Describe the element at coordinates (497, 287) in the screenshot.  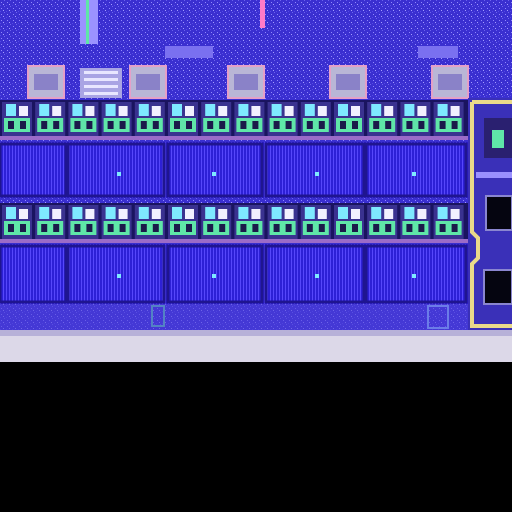
I see `bond-pad` at that location.